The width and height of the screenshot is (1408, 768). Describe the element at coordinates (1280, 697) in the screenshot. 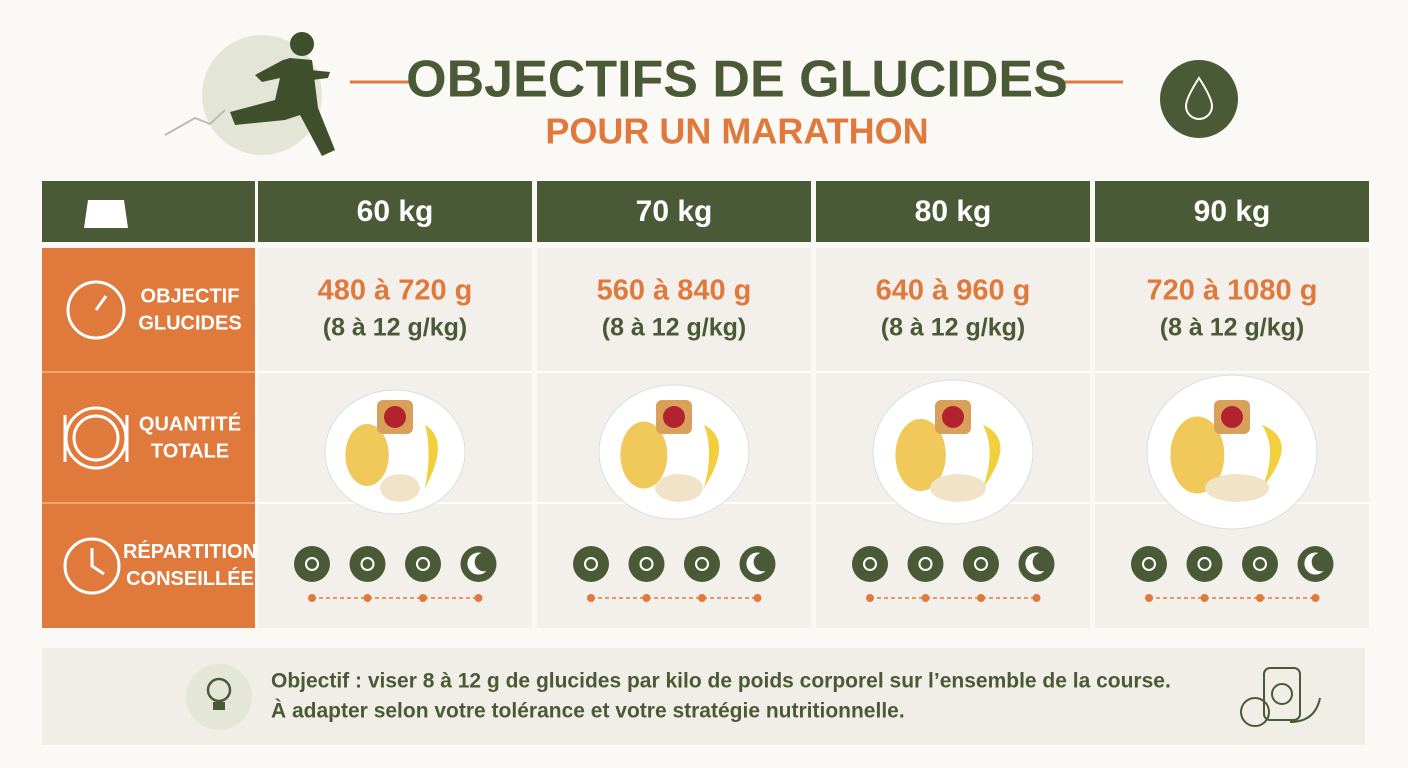

I see `food-icon` at that location.